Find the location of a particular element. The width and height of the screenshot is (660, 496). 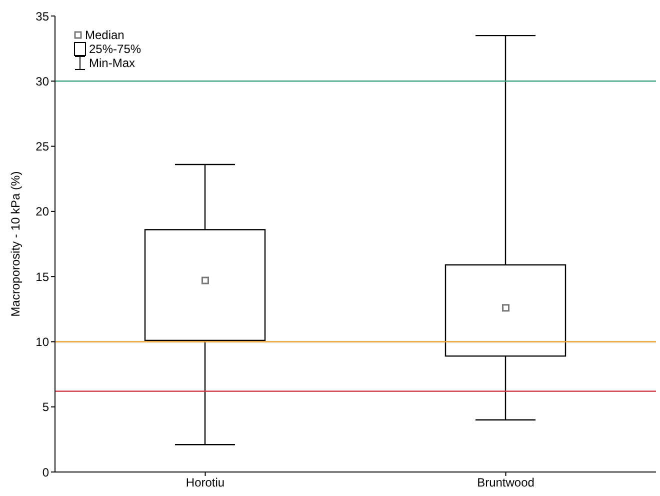

y-tick-label: 25 is located at coordinates (43, 147).